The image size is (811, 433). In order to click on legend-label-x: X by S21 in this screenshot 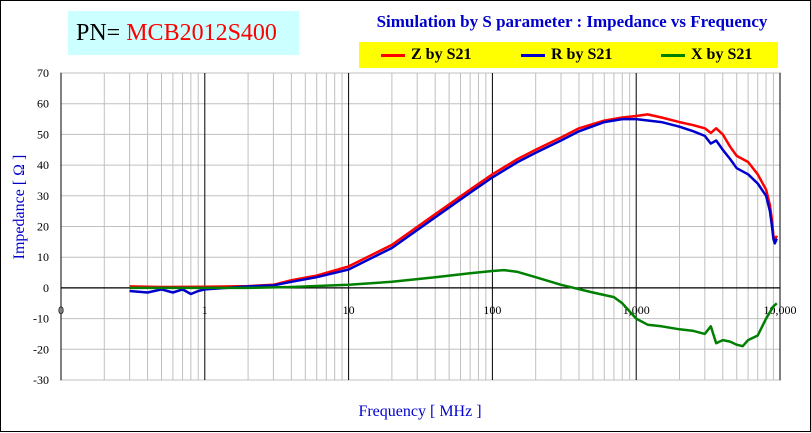, I will do `click(722, 54)`.